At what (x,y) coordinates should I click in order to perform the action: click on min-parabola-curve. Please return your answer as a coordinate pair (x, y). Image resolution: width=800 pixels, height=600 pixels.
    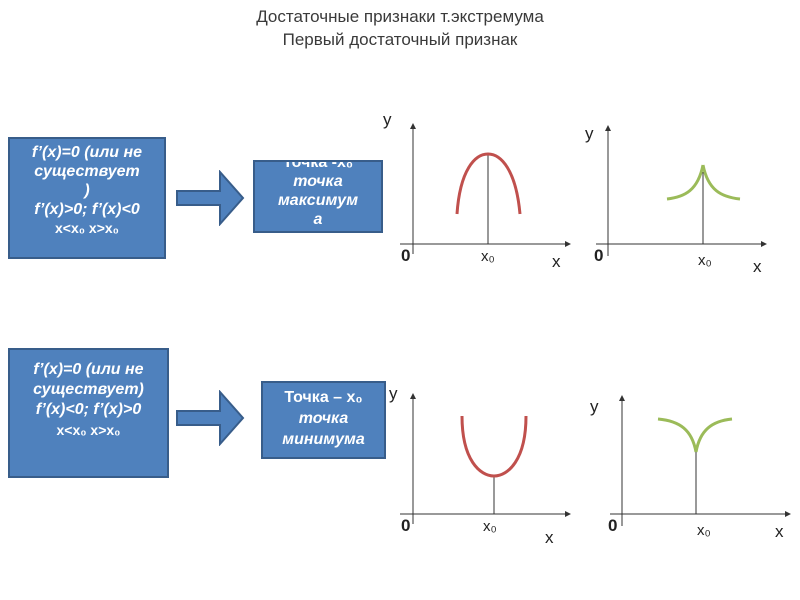
    Looking at the image, I should click on (494, 446).